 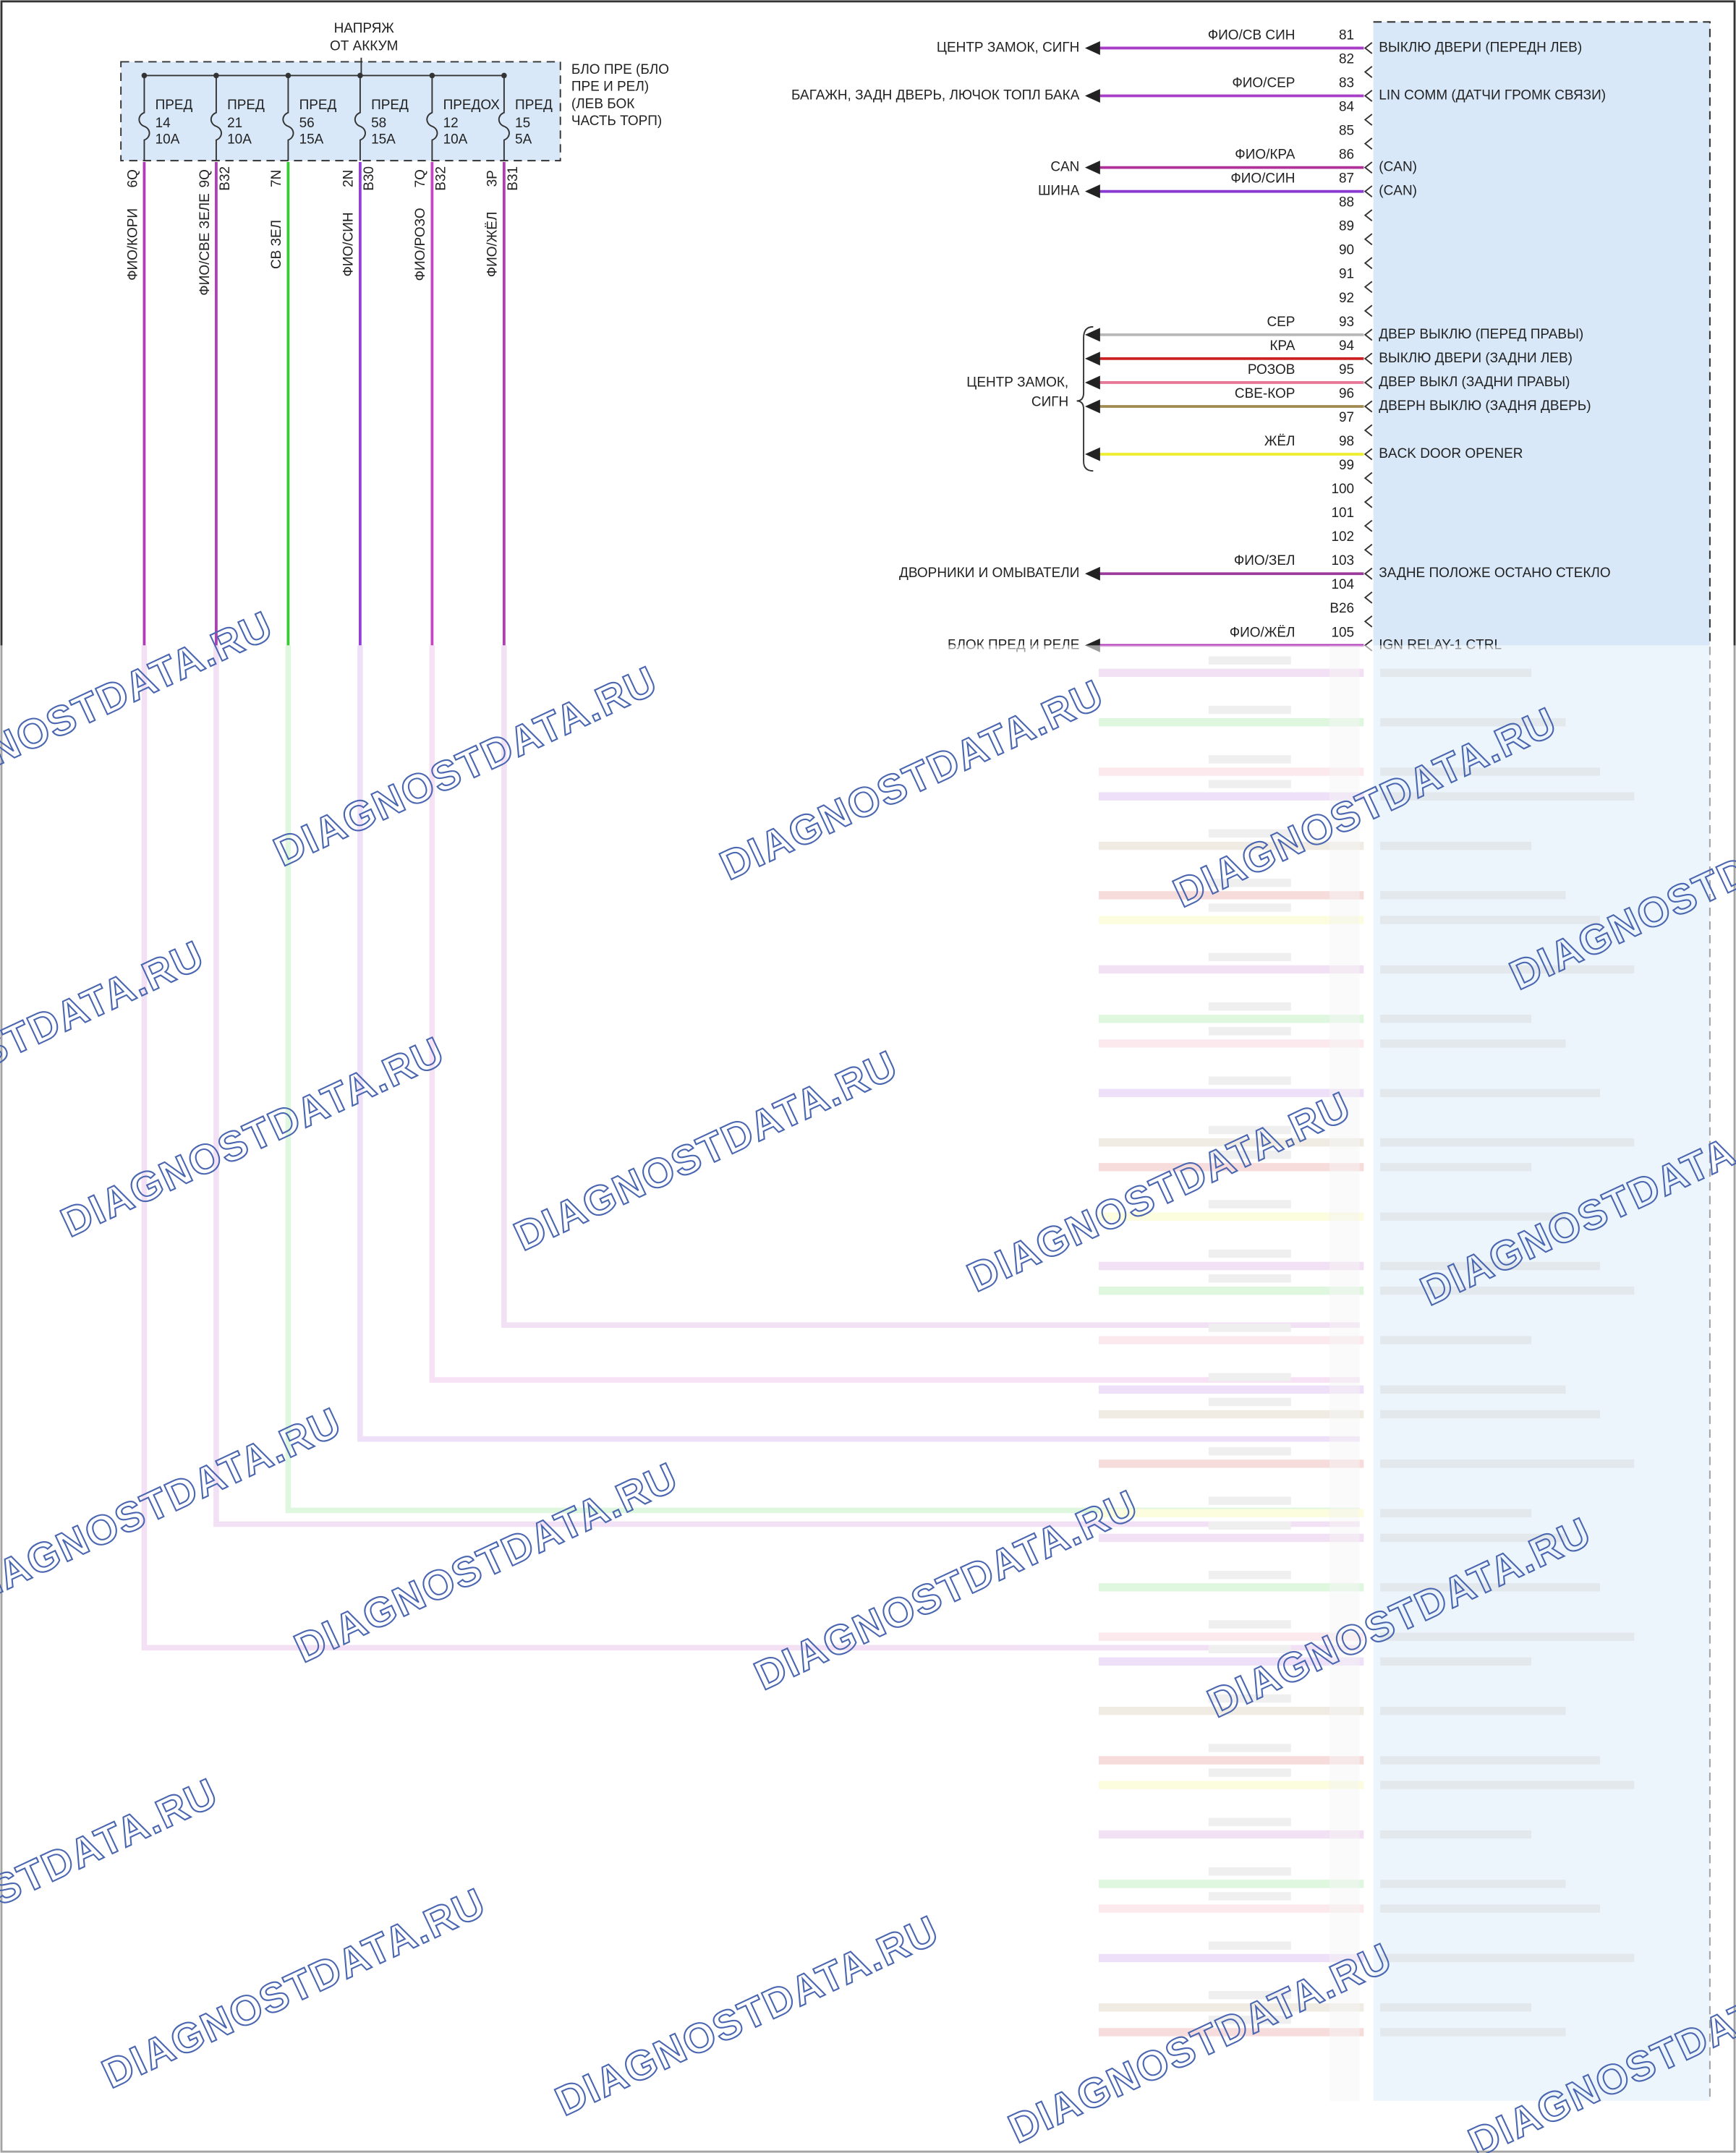 What do you see at coordinates (1251, 35) in the screenshot?
I see `wire-name: ФИО/СВ СИН` at bounding box center [1251, 35].